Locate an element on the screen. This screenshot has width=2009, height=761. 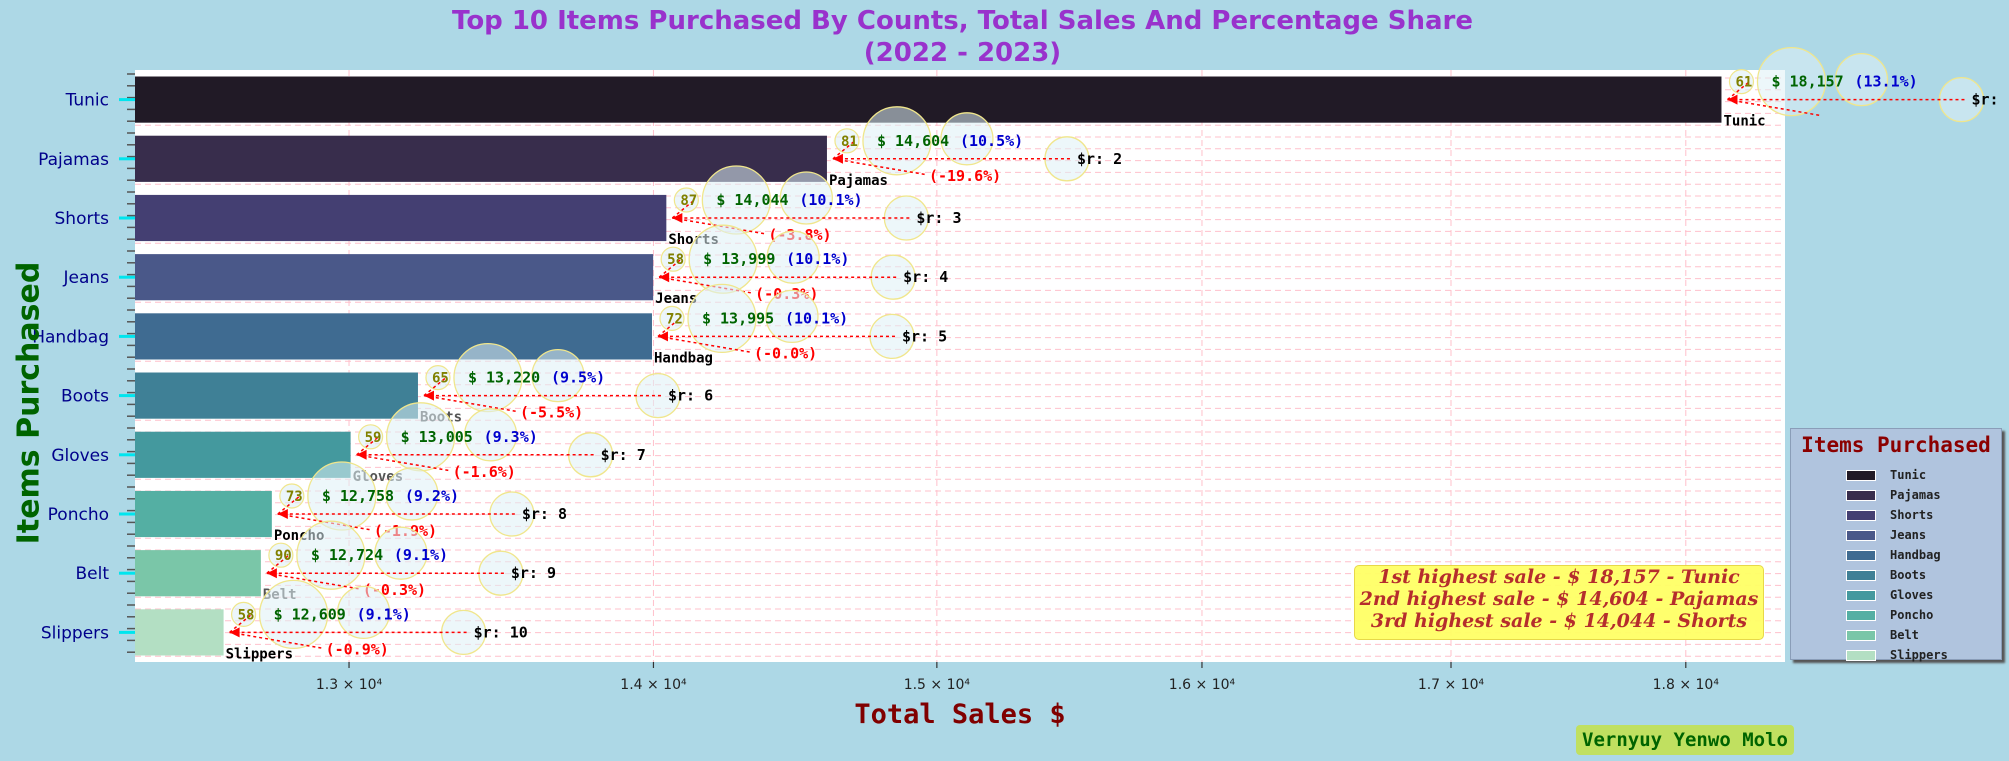
bar-end-label: Jeans is located at coordinates (676, 299).